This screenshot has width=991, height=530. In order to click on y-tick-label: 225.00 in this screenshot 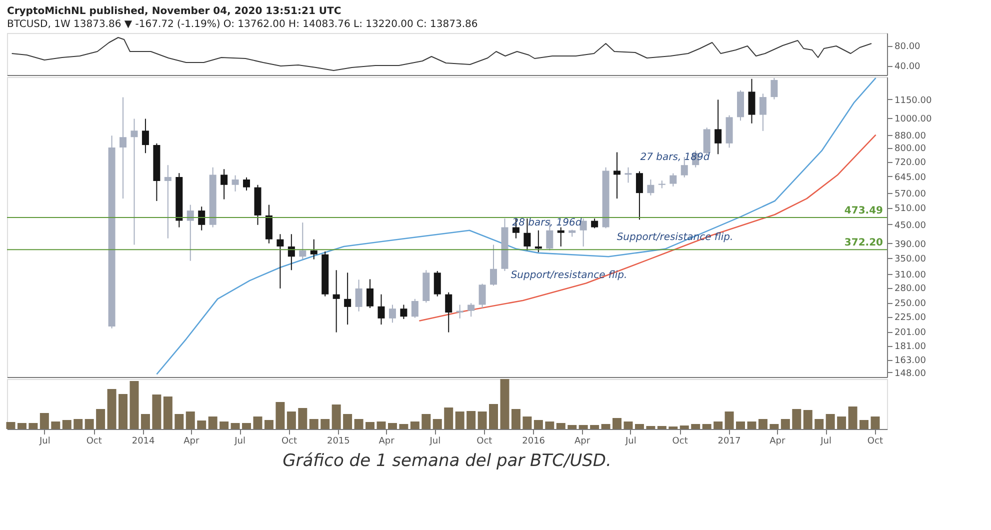, I will do `click(910, 318)`.